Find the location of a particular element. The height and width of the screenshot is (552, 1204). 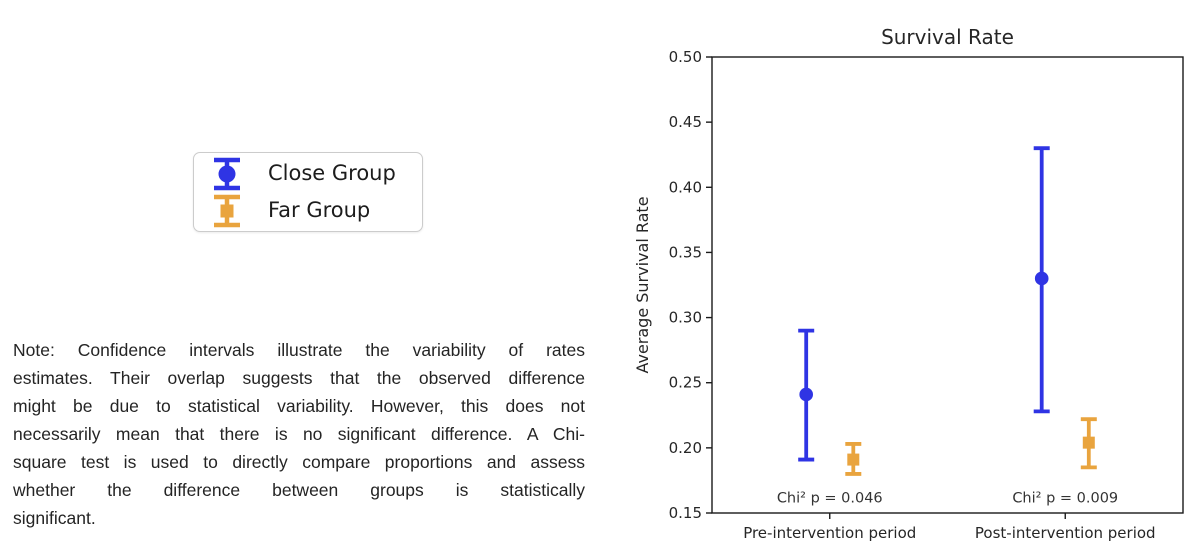

y-tick-label: 0.45 is located at coordinates (685, 122).